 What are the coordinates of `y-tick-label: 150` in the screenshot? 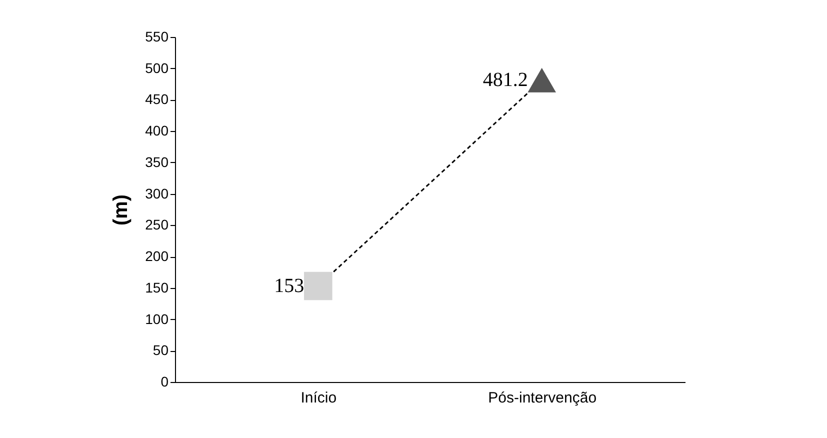 It's located at (157, 287).